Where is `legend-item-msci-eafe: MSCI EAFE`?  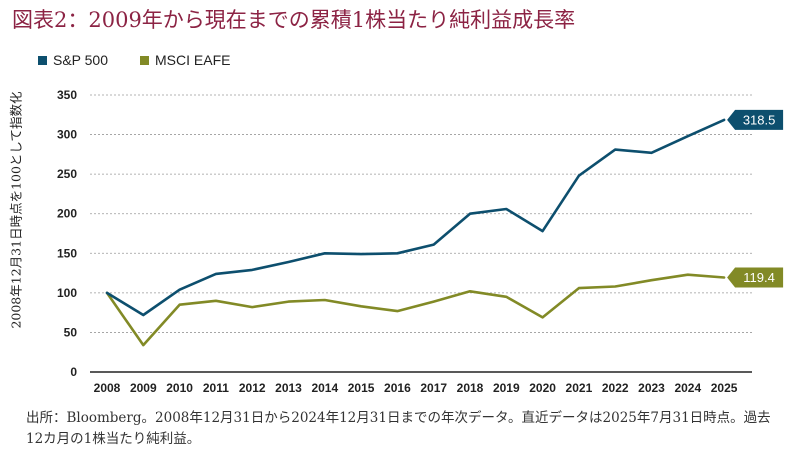 legend-item-msci-eafe: MSCI EAFE is located at coordinates (185, 60).